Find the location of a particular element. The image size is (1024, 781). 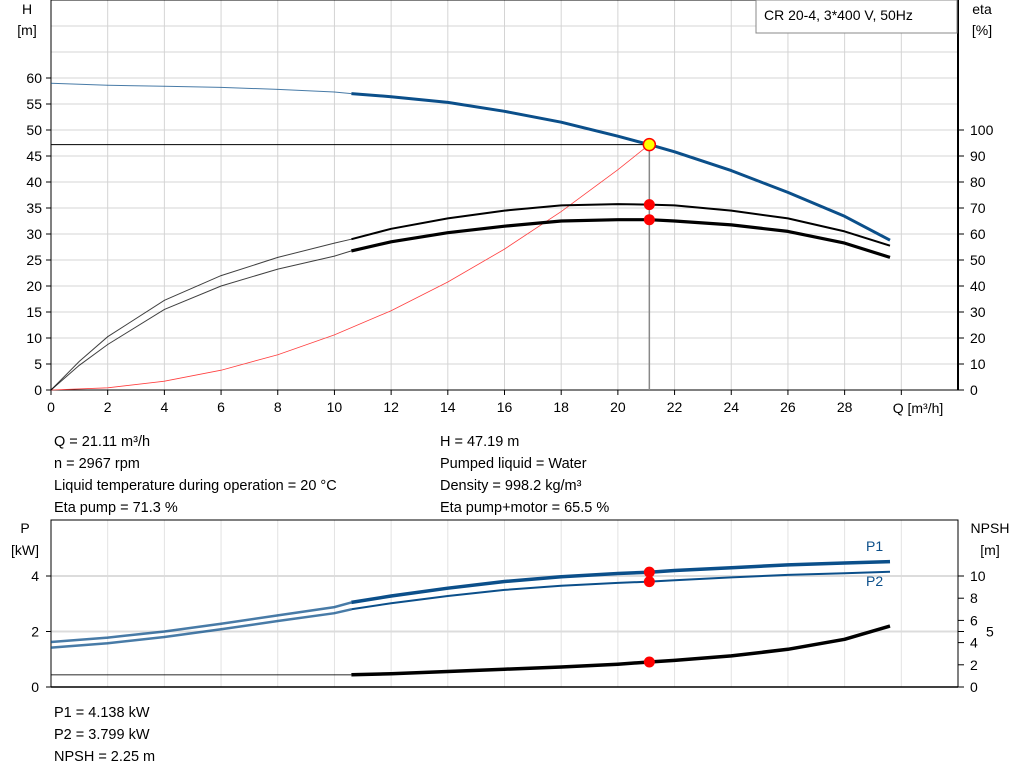

y-left-unit-top: [m] is located at coordinates (26, 30).